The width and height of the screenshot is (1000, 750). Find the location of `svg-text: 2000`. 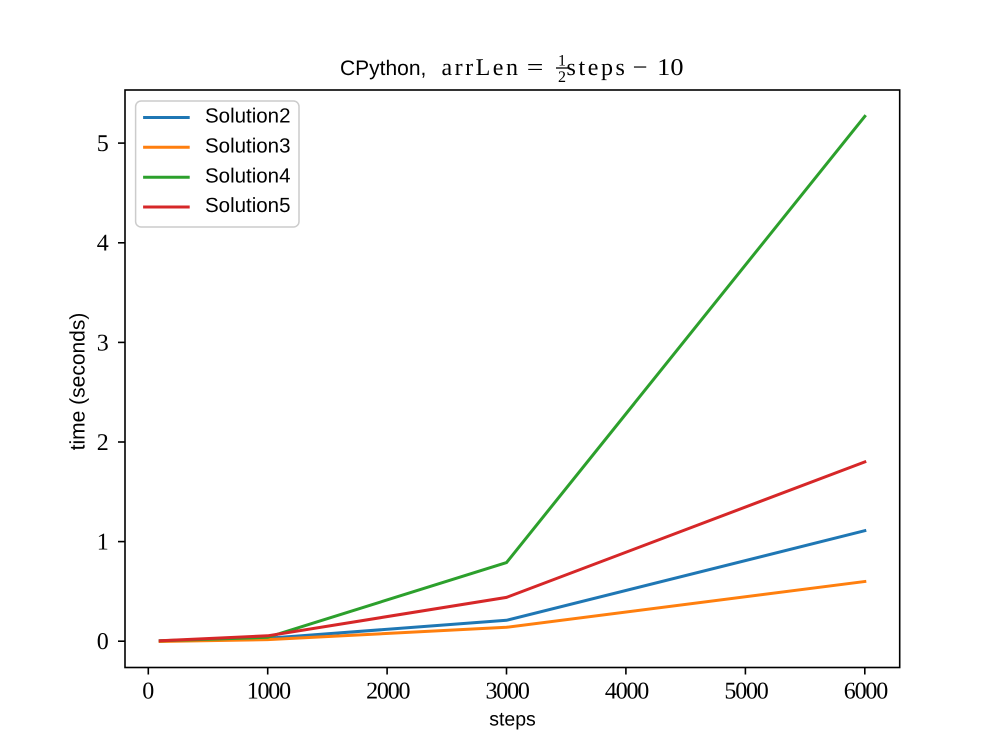

svg-text: 2000 is located at coordinates (388, 692).